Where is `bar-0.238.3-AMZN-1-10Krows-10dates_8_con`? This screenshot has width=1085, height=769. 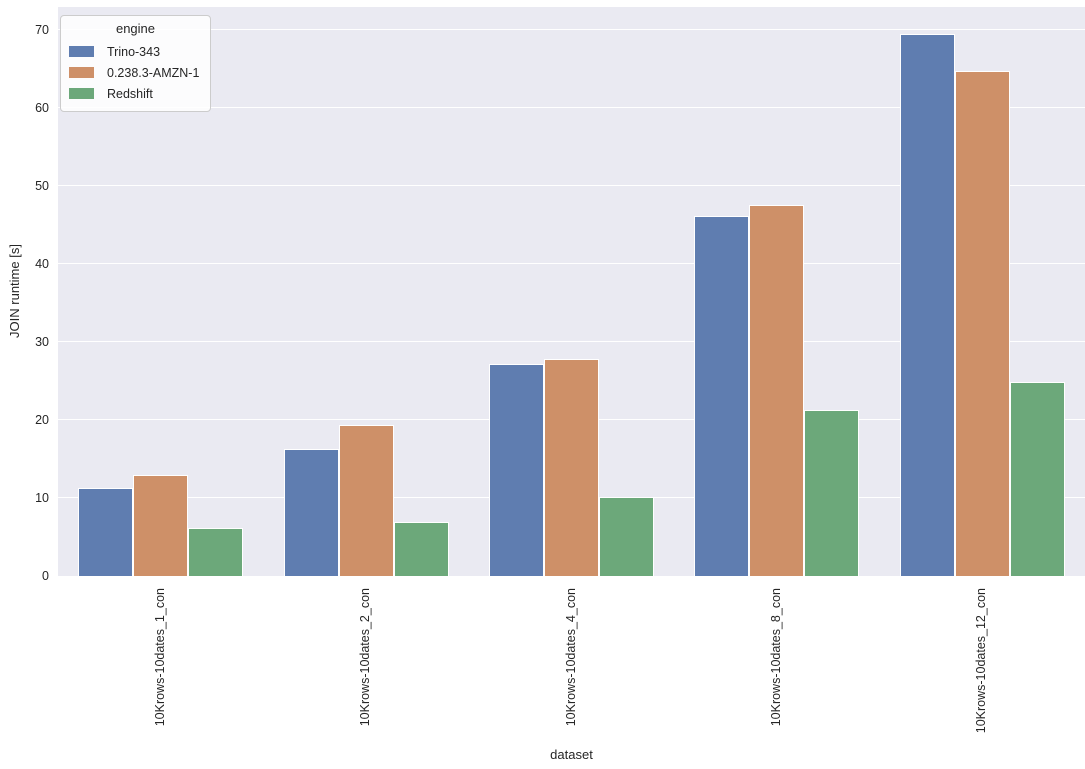
bar-0.238.3-AMZN-1-10Krows-10dates_8_con is located at coordinates (777, 390).